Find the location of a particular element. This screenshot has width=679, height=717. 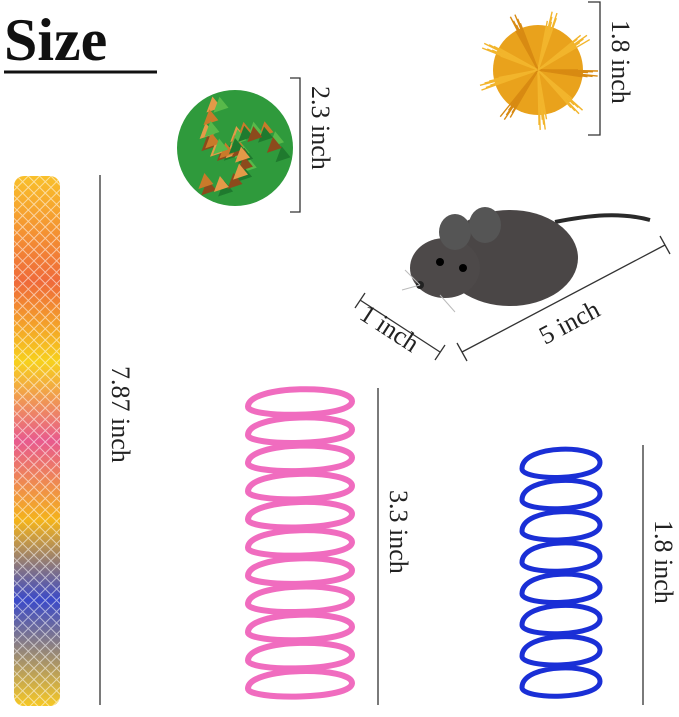

pom-dimension: 1.8 inch is located at coordinates (611, 68).